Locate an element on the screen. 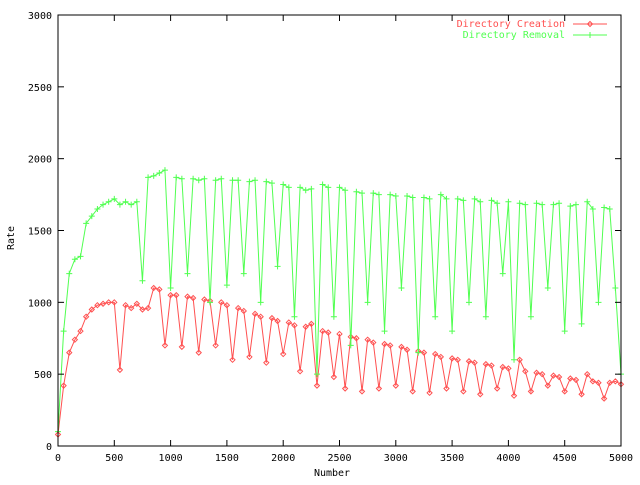  x-tick-label: 4500 is located at coordinates (565, 458).